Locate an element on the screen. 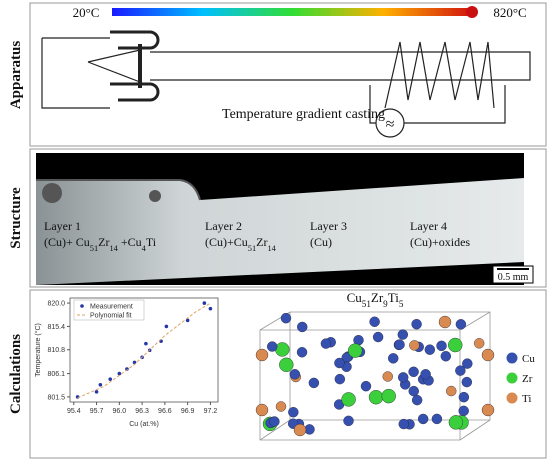 The width and height of the screenshot is (550, 461). scale-bar-box is located at coordinates (513, 274).